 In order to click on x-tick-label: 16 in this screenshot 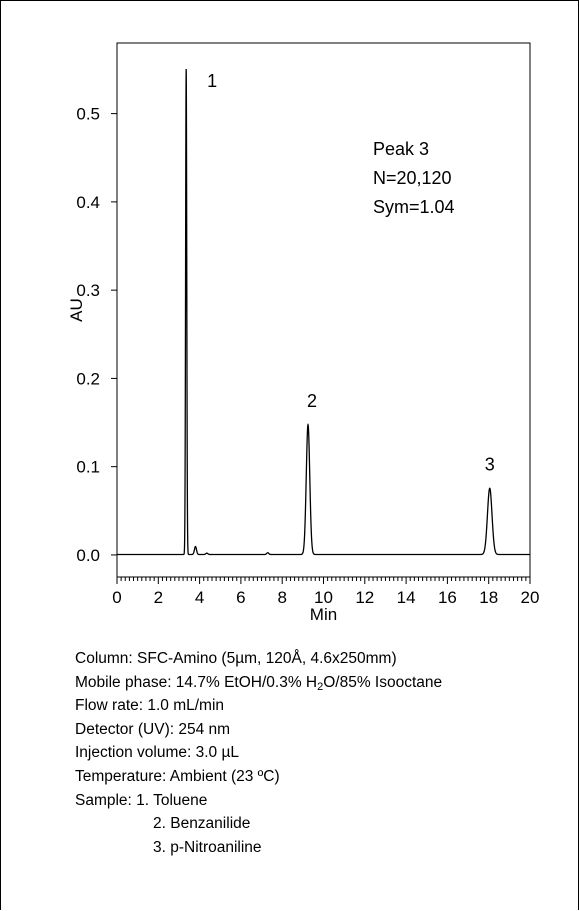, I will do `click(447, 597)`.